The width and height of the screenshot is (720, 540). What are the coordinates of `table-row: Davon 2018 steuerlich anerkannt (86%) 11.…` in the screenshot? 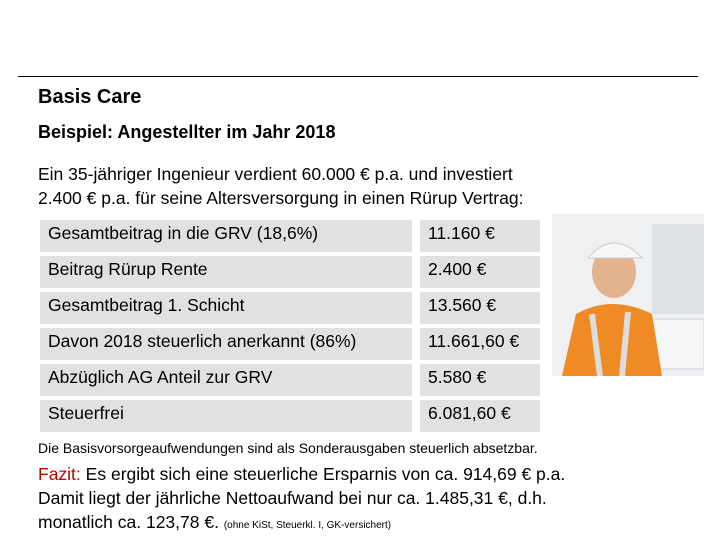 It's located at (290, 344).